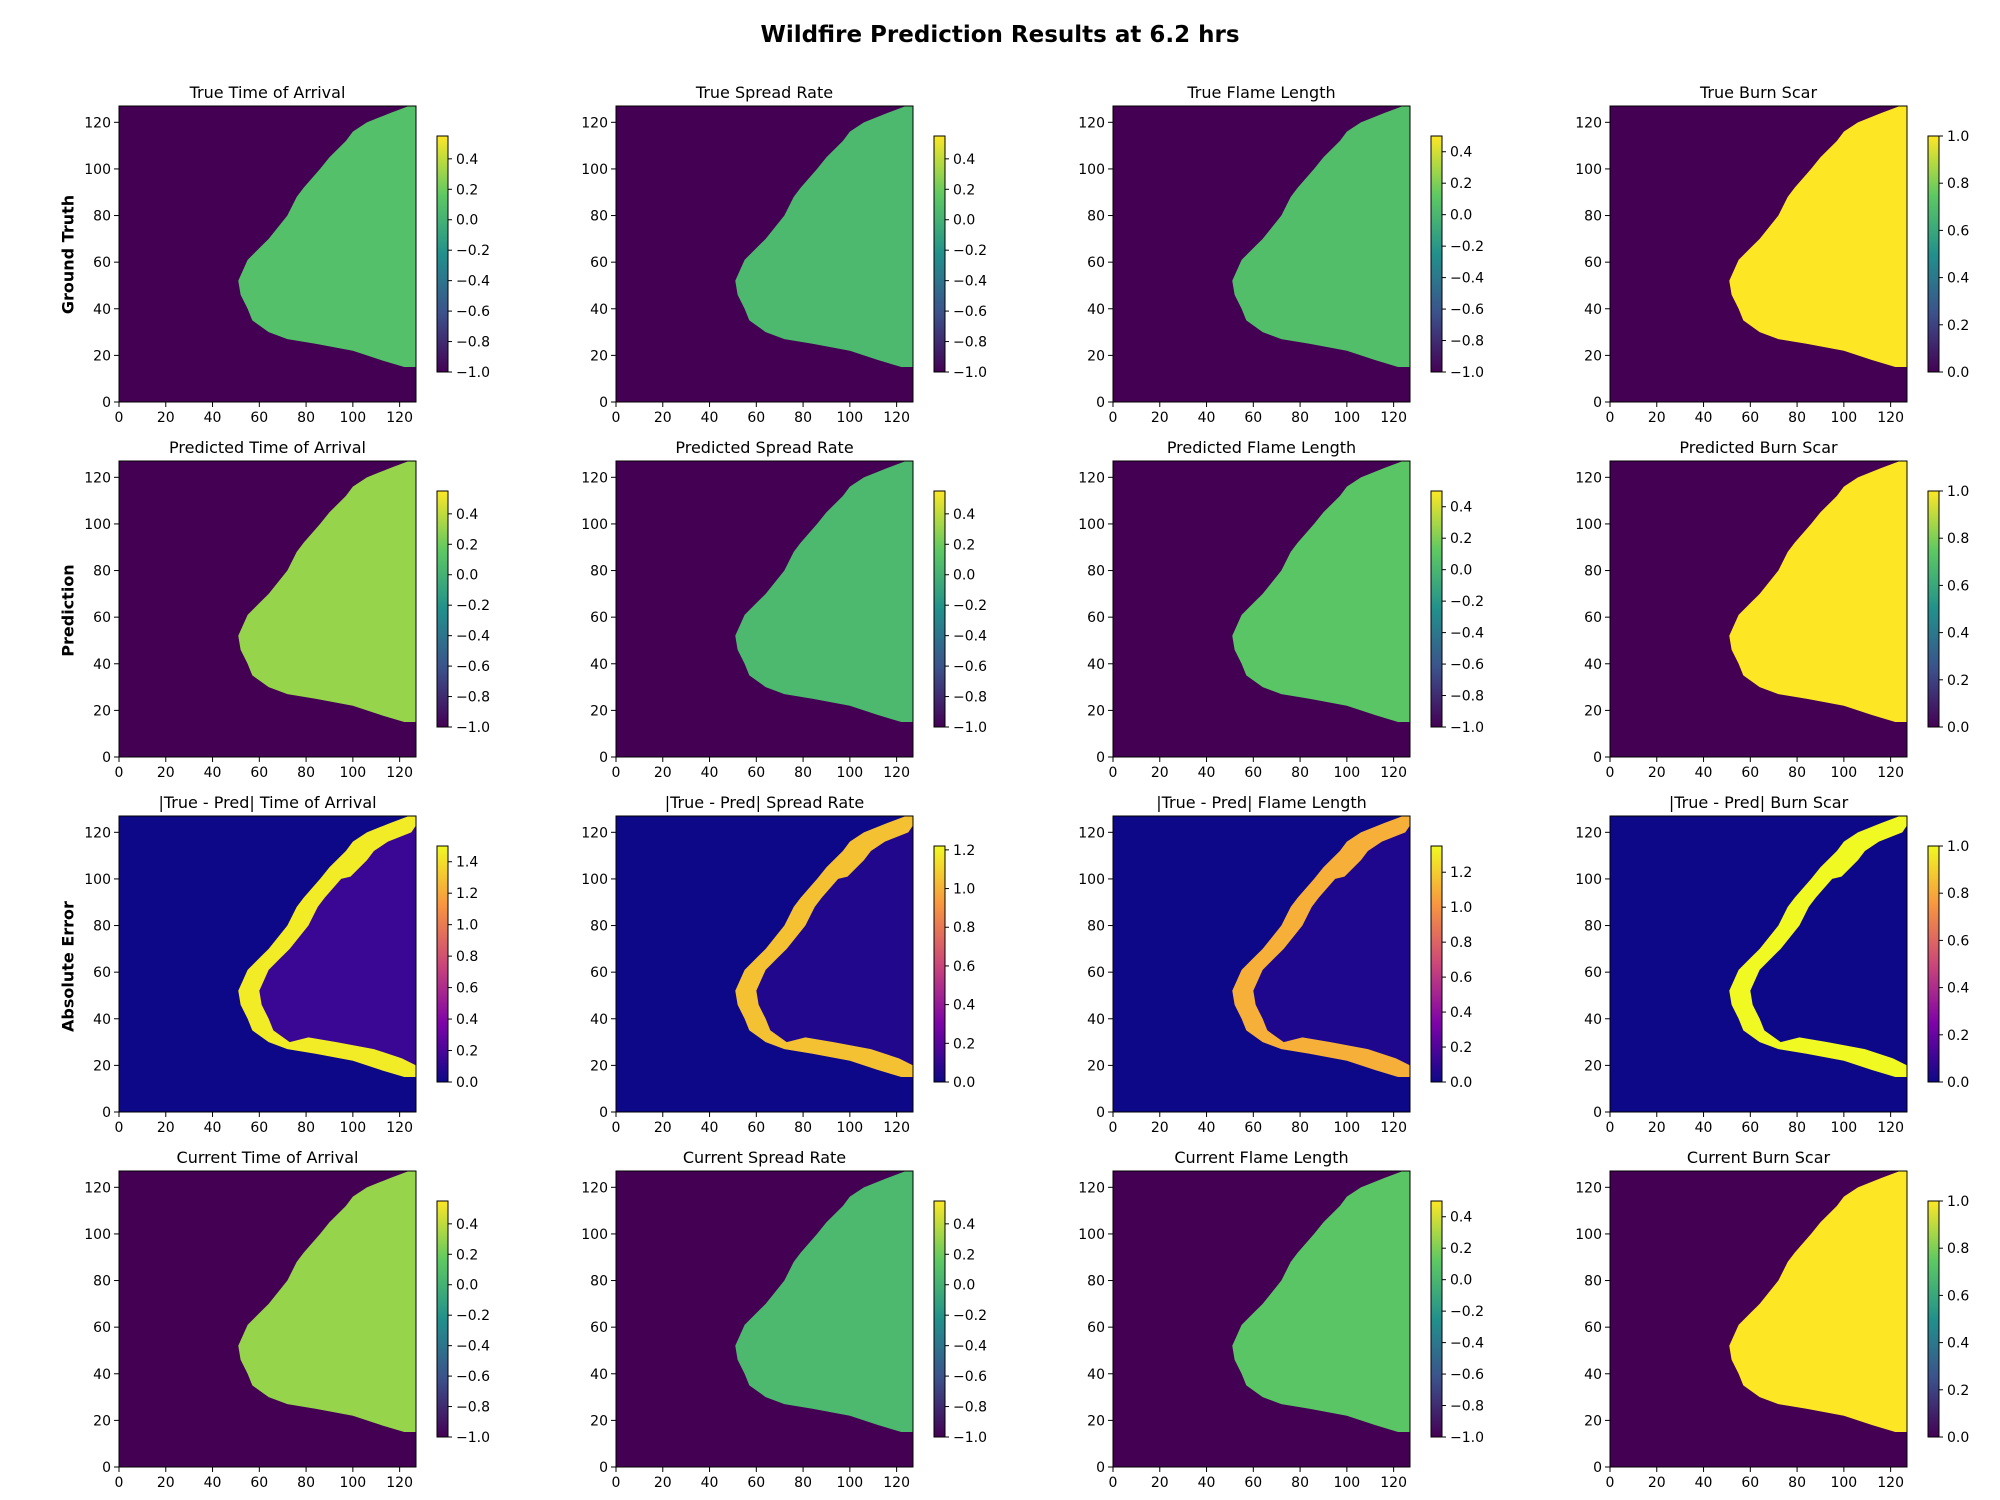  Describe the element at coordinates (1759, 1157) in the screenshot. I see `subplot-title: Current Burn Scar` at that location.